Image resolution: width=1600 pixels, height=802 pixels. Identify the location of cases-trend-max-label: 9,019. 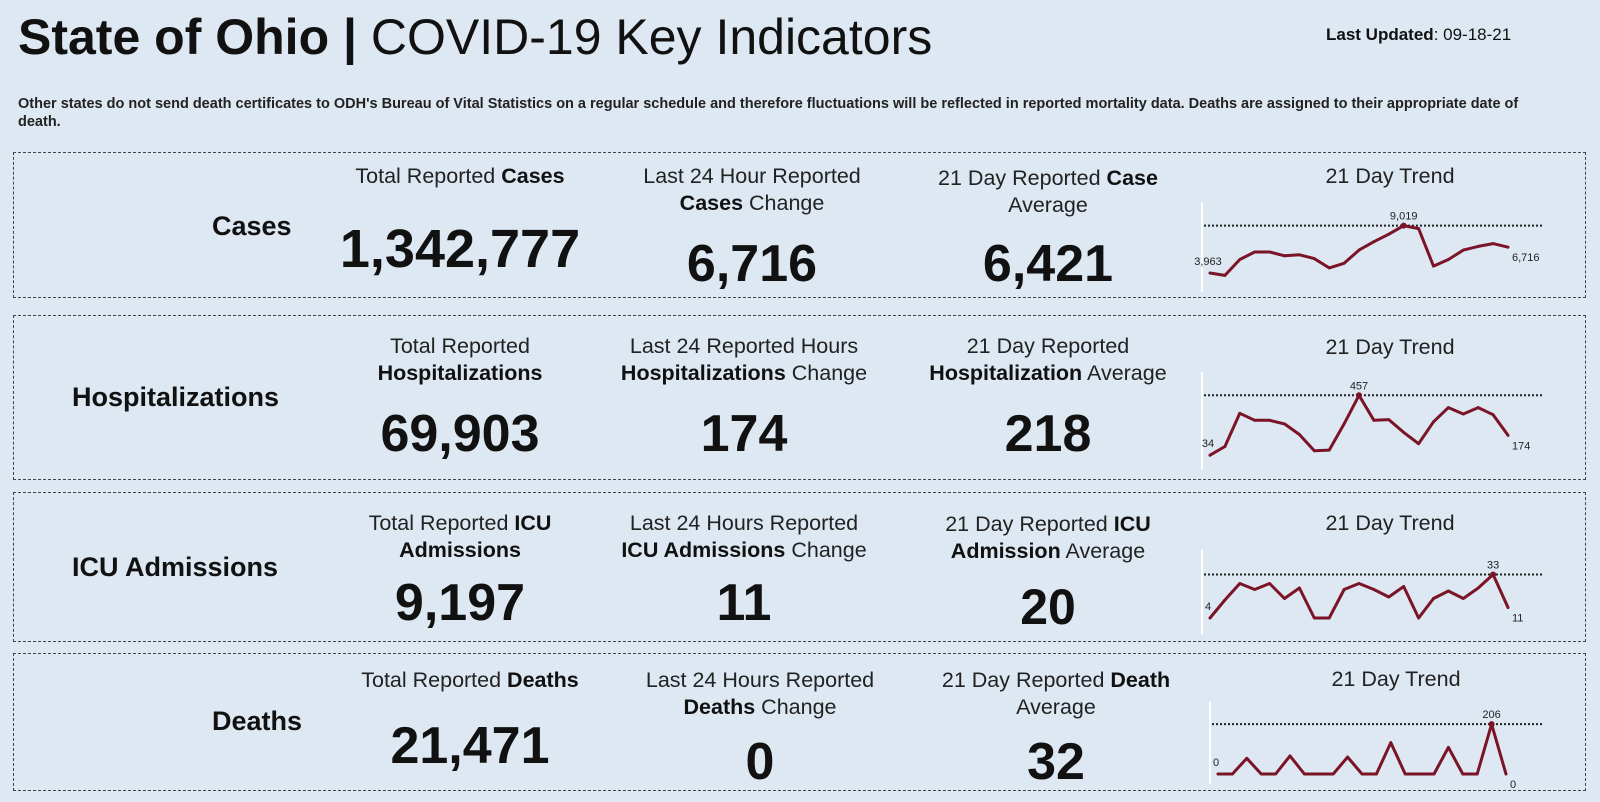
(1404, 217).